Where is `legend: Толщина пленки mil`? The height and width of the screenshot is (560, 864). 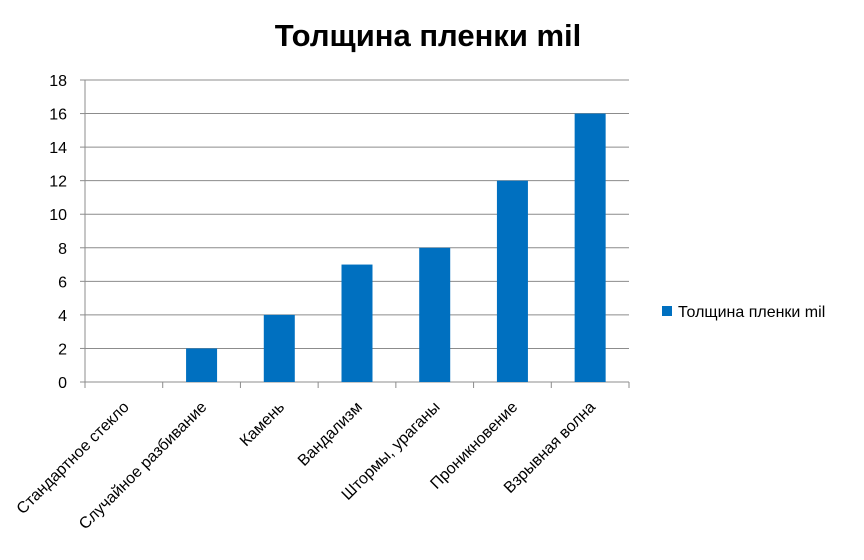
legend: Толщина пленки mil is located at coordinates (743, 312).